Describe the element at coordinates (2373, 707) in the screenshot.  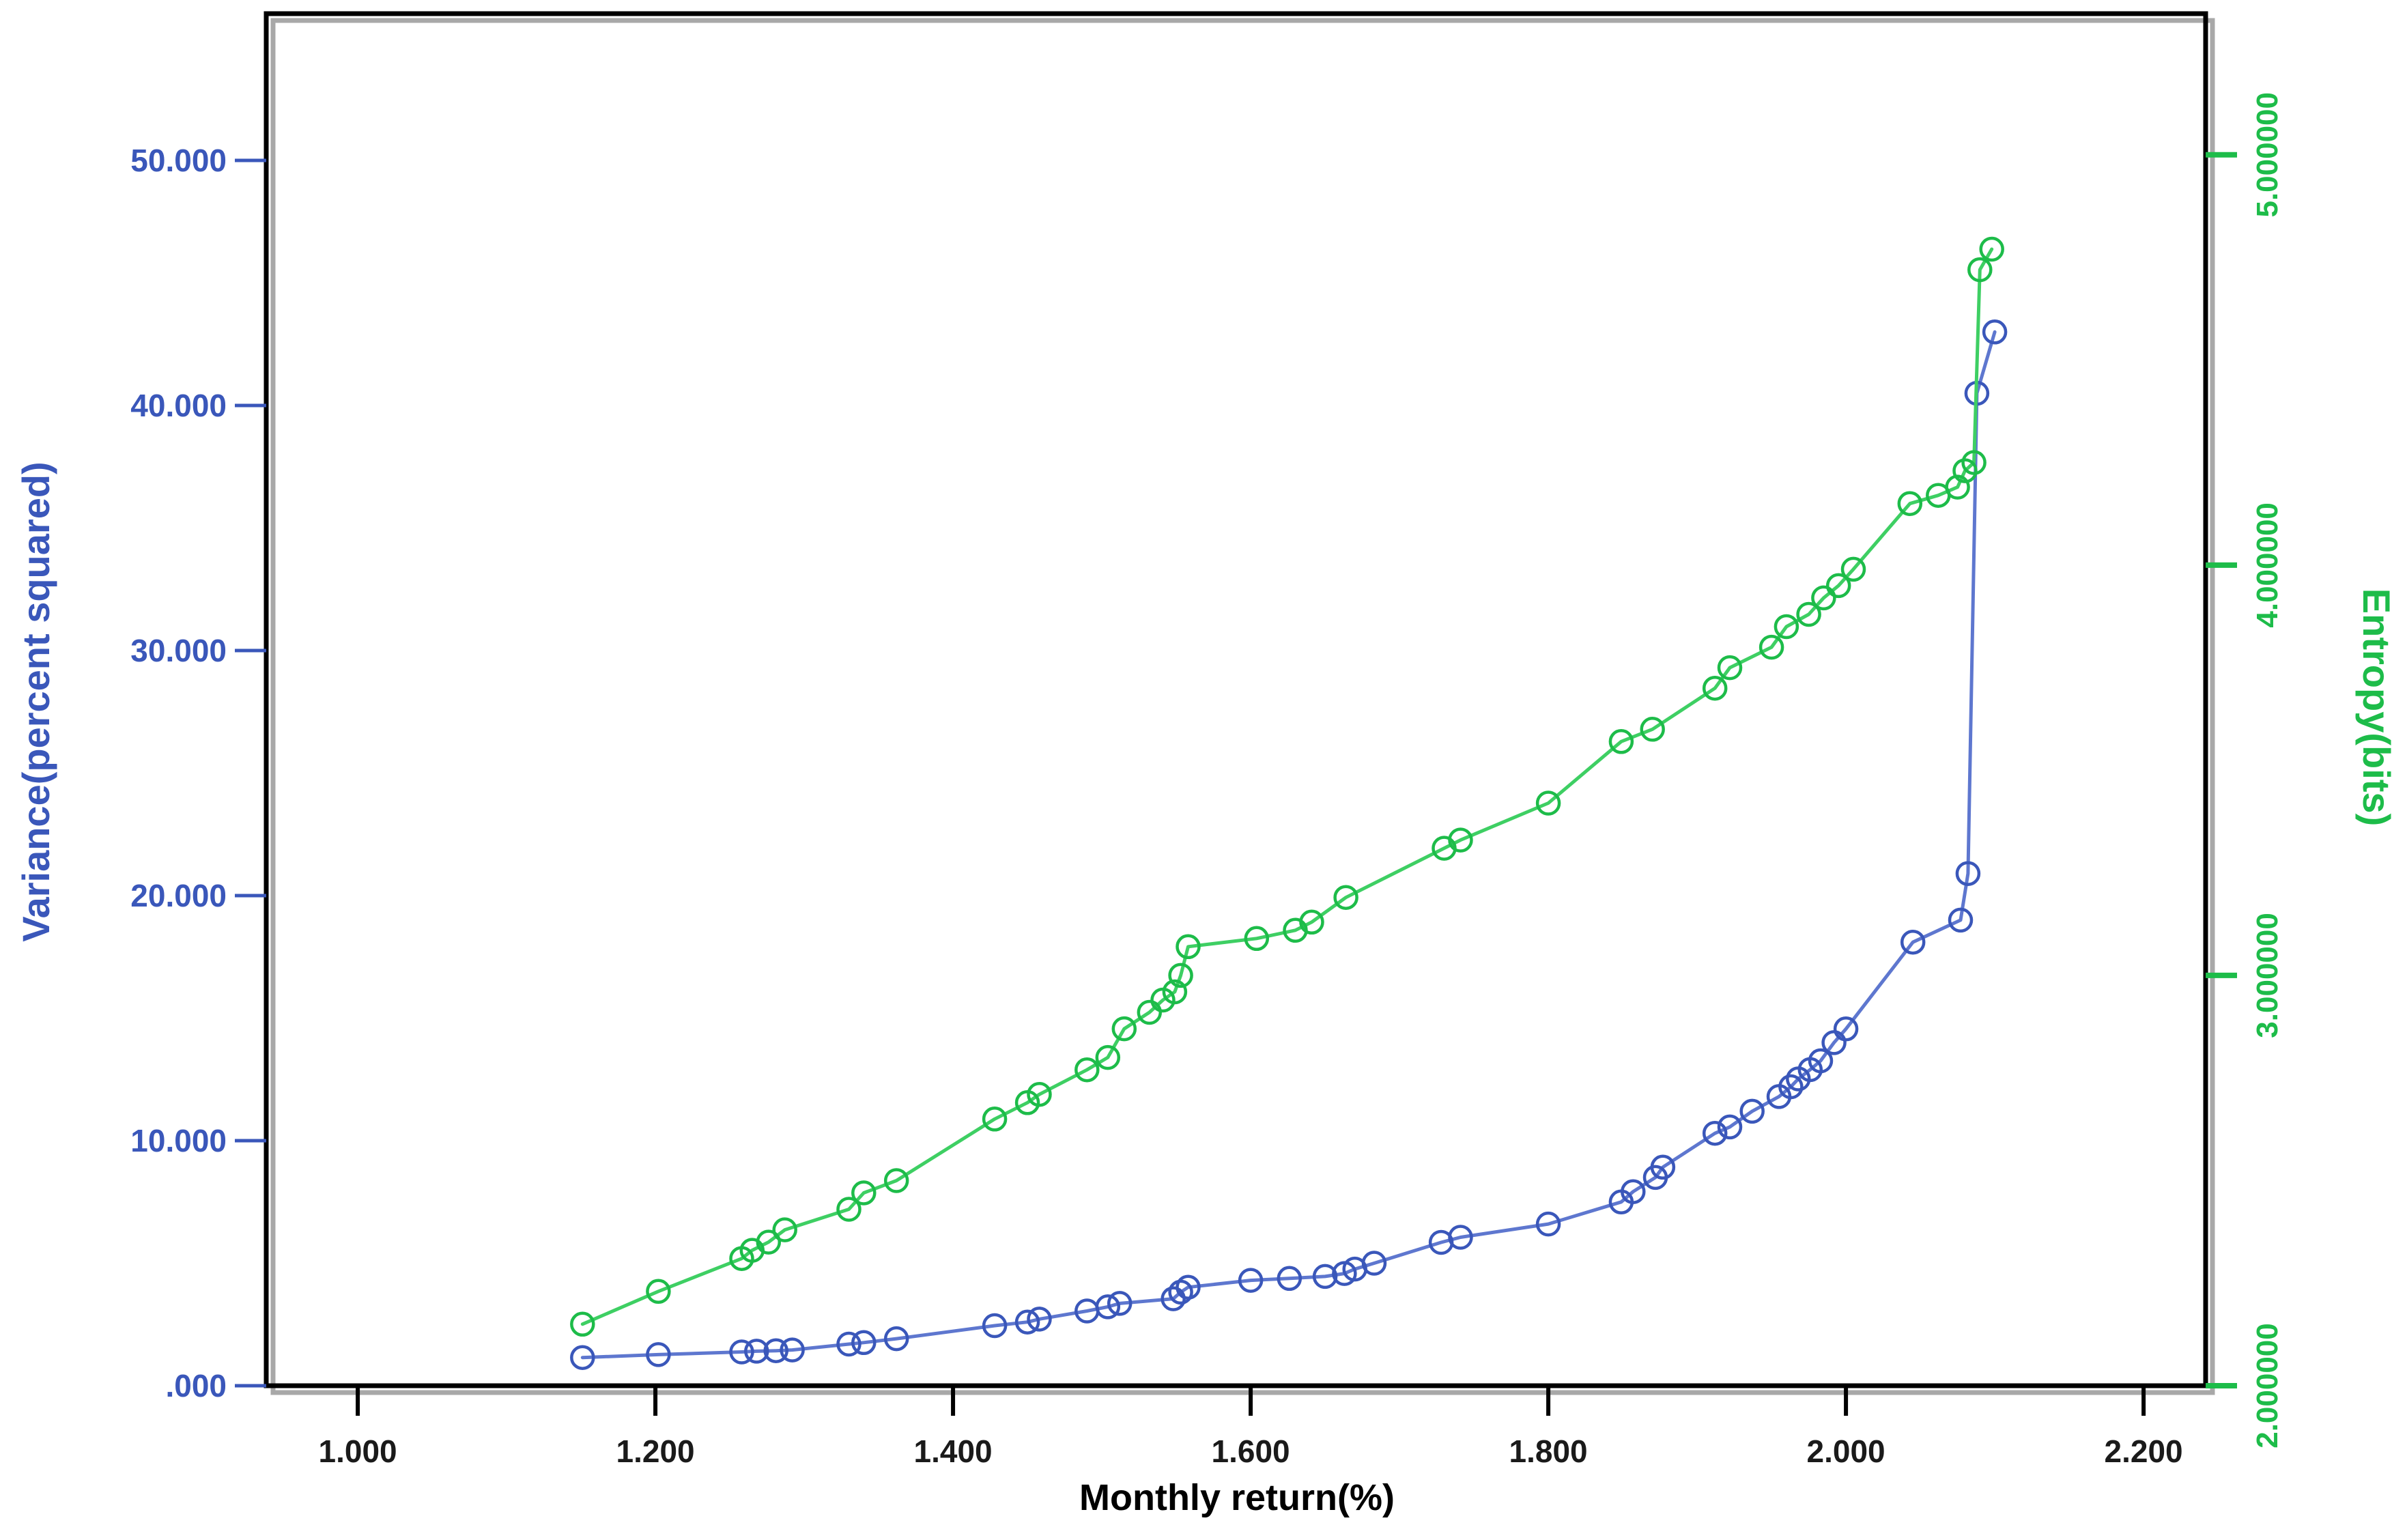
I see `right-y-axis-title: Entropy(bits)` at that location.